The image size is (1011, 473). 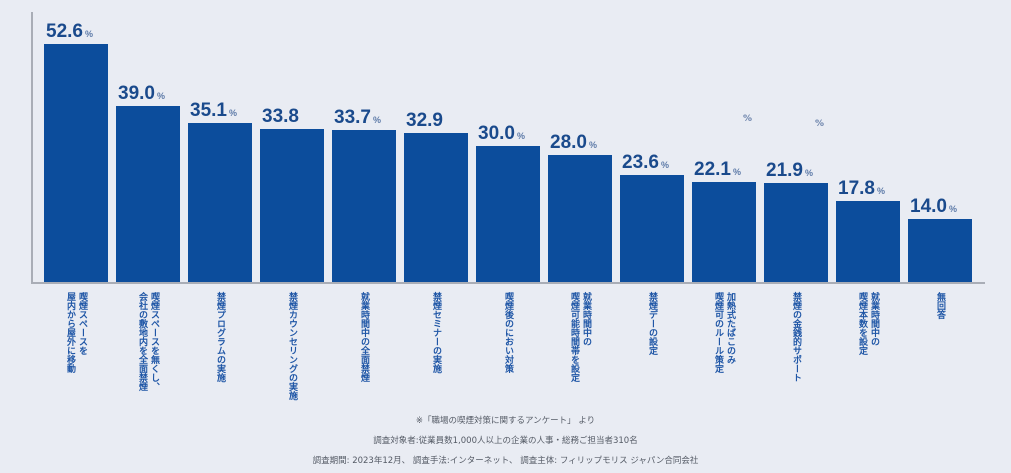 What do you see at coordinates (796, 337) in the screenshot?
I see `category-label: 禁煙の金銭的サポート` at bounding box center [796, 337].